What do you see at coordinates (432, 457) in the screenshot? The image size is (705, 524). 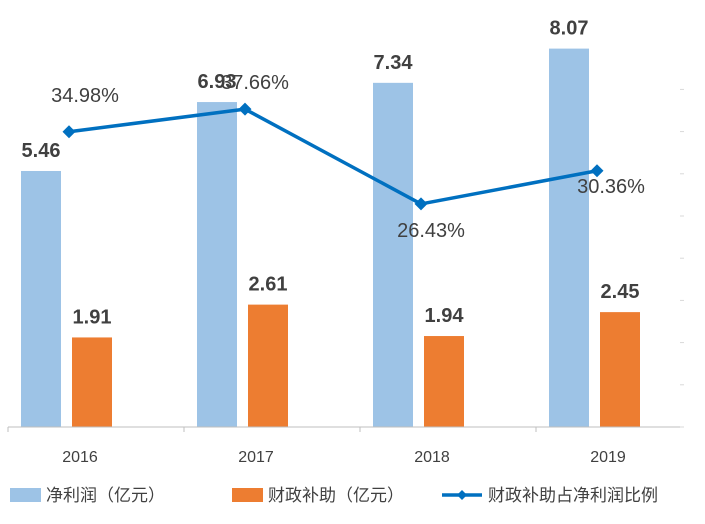 I see `x-tick-label-2018: 2018` at bounding box center [432, 457].